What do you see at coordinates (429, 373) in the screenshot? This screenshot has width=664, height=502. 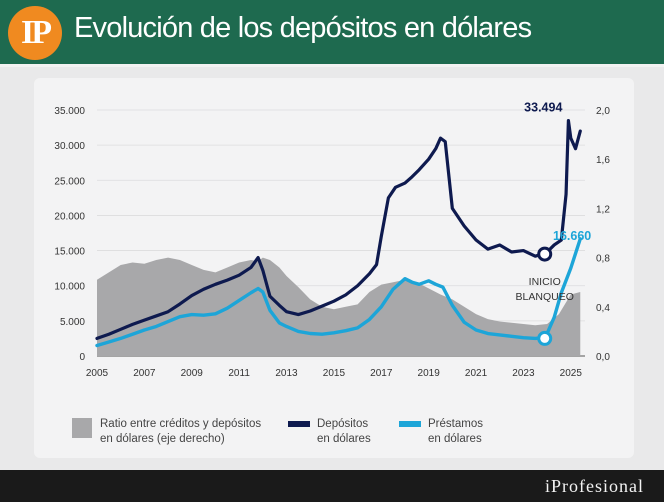 I see `x-tick-label: 2019` at bounding box center [429, 373].